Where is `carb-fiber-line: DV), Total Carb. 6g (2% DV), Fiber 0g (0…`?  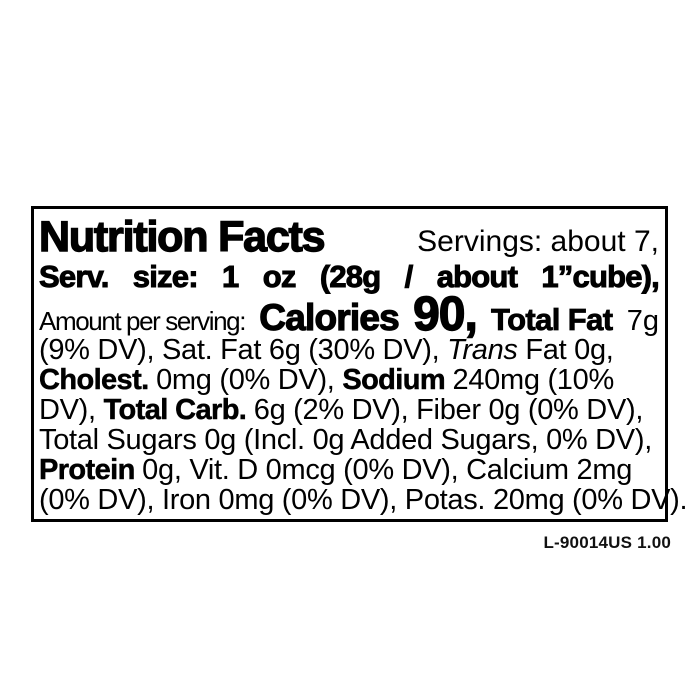
carb-fiber-line: DV), Total Carb. 6g (2% DV), Fiber 0g (0… is located at coordinates (349, 410).